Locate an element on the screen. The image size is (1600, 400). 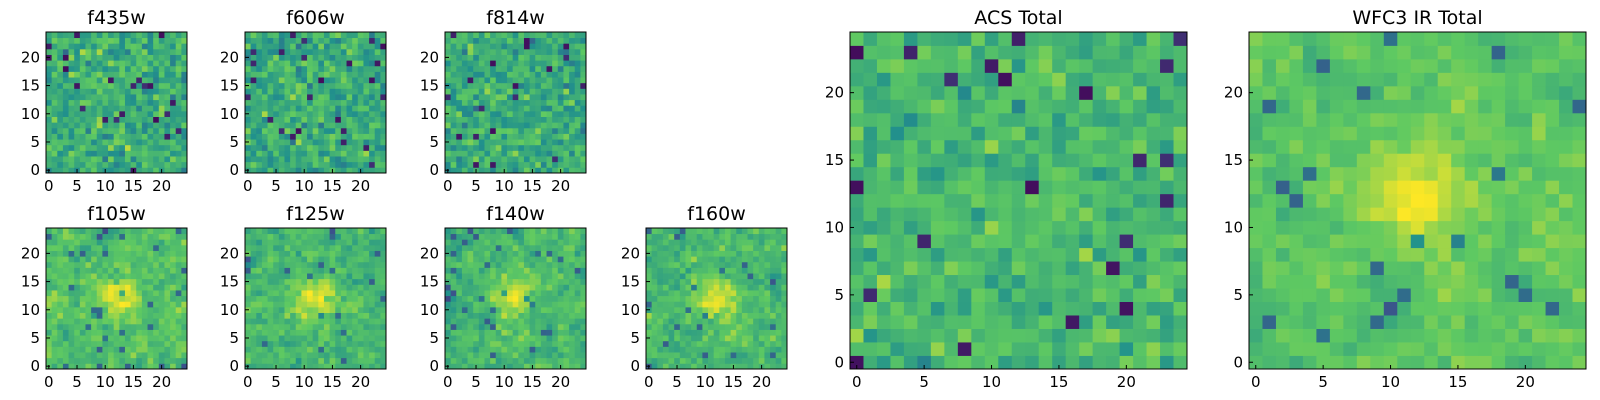
x-tick-label: 15 is located at coordinates (332, 382).